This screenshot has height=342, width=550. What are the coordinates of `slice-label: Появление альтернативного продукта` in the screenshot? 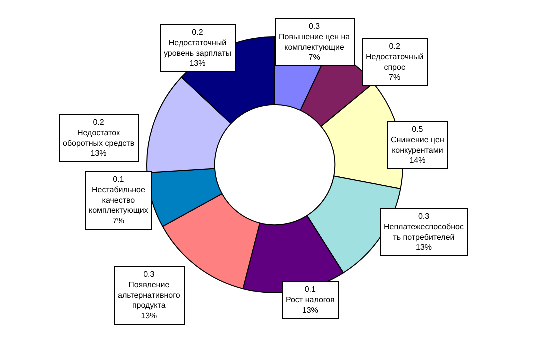 It's located at (149, 295).